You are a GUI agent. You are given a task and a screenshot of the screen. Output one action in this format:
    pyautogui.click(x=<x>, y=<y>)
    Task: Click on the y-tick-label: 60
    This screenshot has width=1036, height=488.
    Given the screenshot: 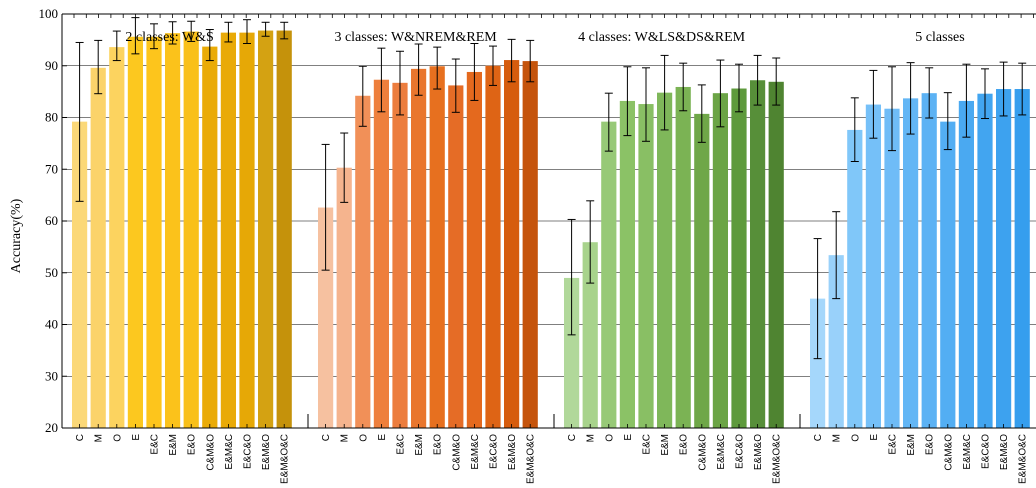 What is the action you would take?
    pyautogui.click(x=51, y=220)
    